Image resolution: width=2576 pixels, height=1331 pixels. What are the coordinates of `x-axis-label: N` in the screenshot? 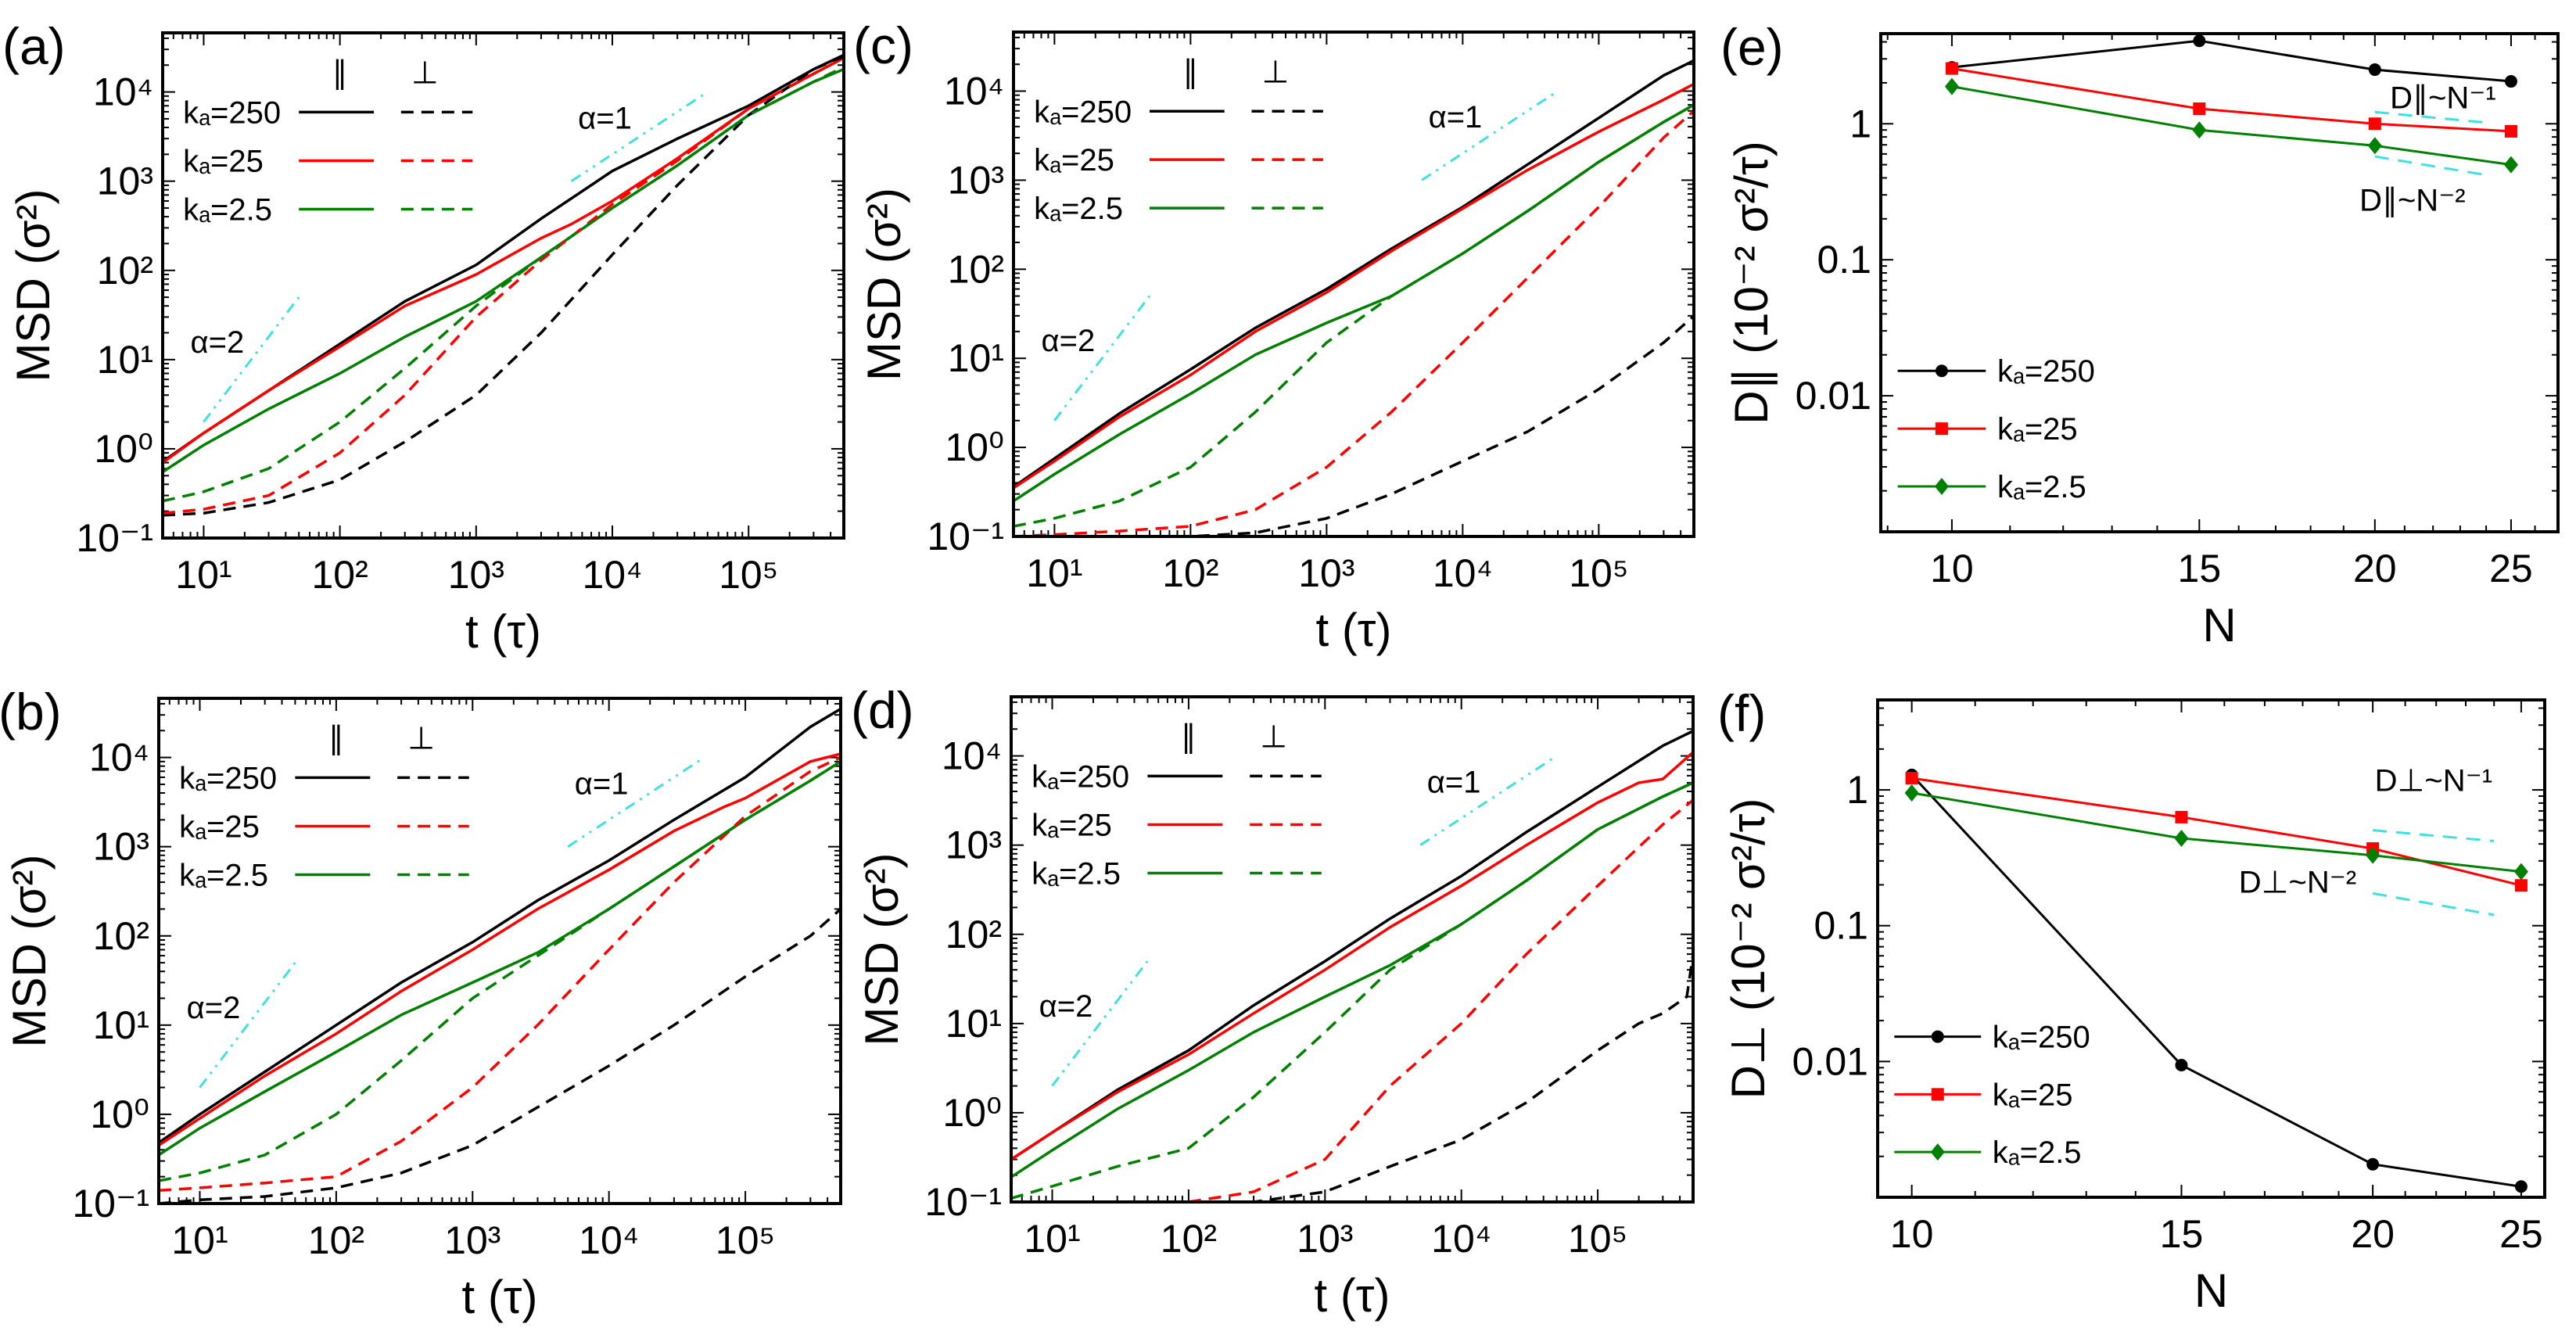 It's located at (2219, 625).